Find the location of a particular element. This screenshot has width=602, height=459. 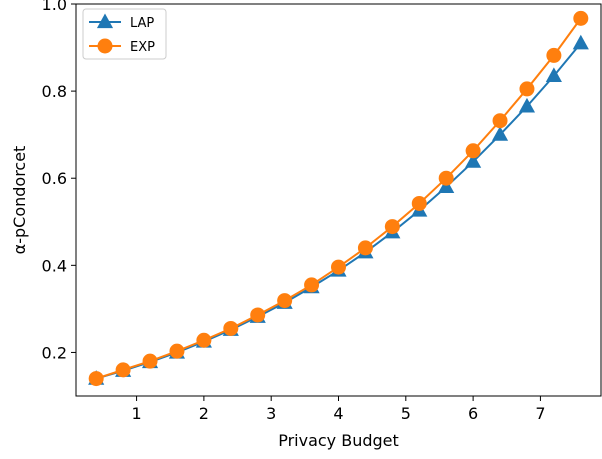

x-tick-label: 1 is located at coordinates (136, 413).